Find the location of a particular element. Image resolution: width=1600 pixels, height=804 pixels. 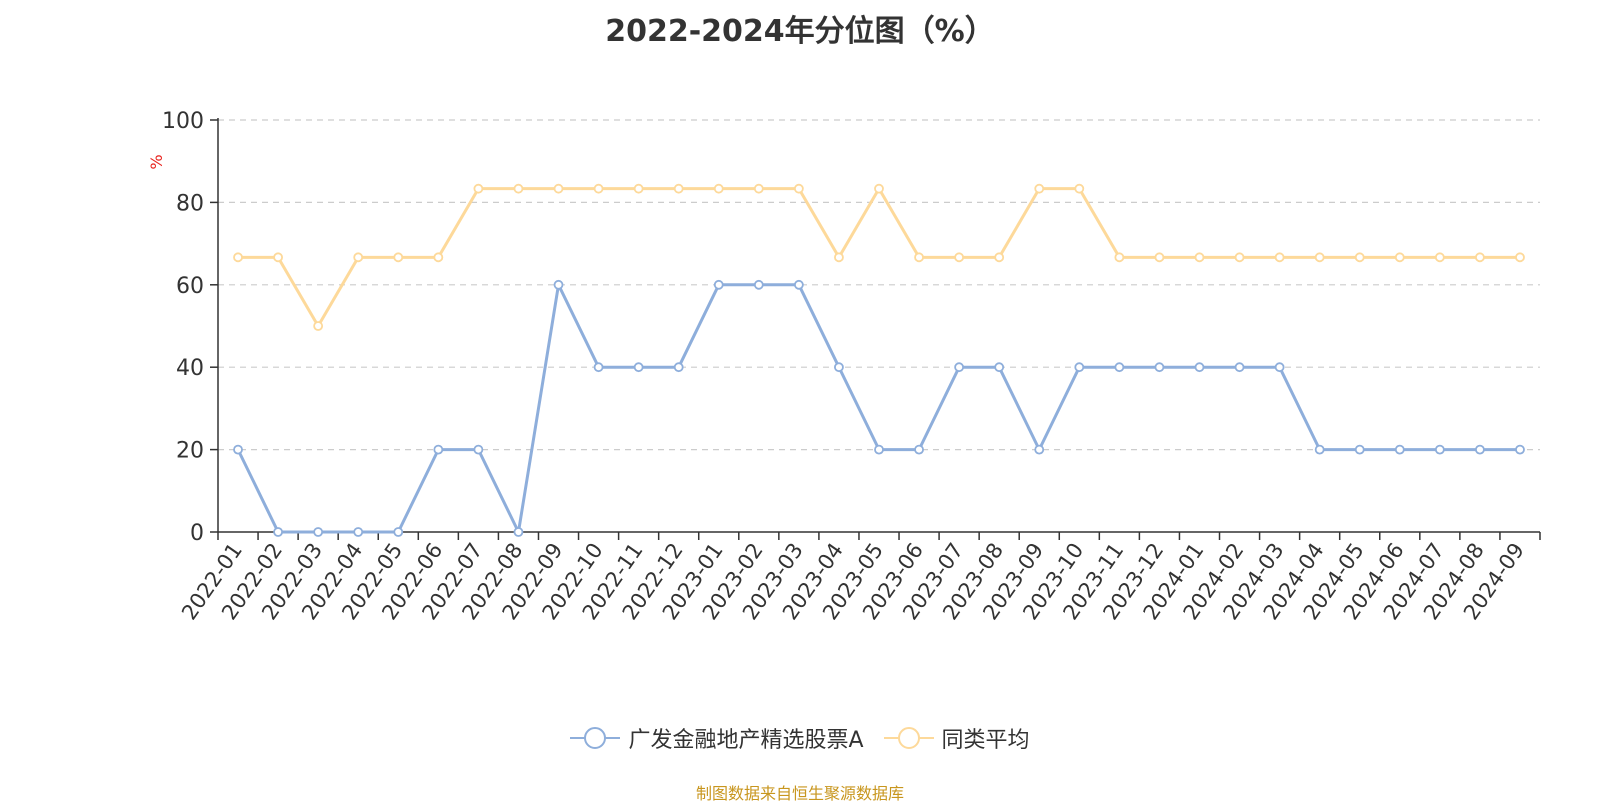

y-tick-label-40: 40 is located at coordinates (190, 368).